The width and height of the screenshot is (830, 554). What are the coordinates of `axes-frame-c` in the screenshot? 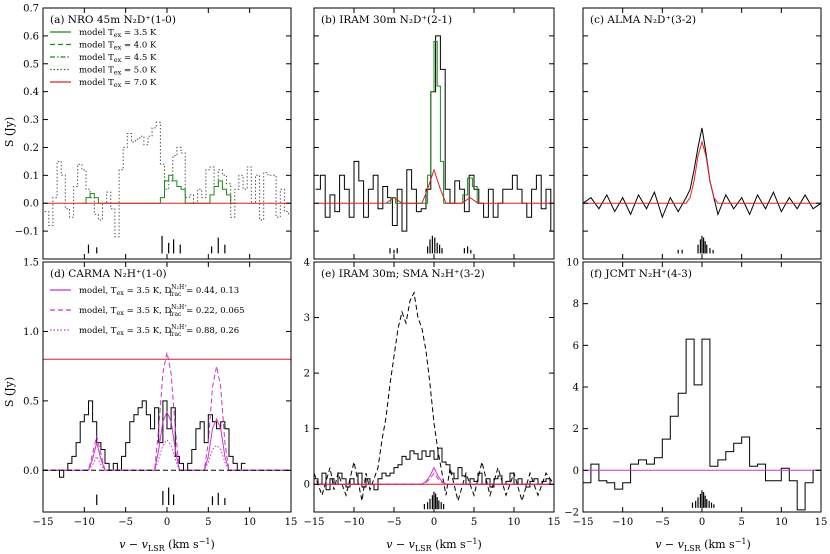 It's located at (702, 133).